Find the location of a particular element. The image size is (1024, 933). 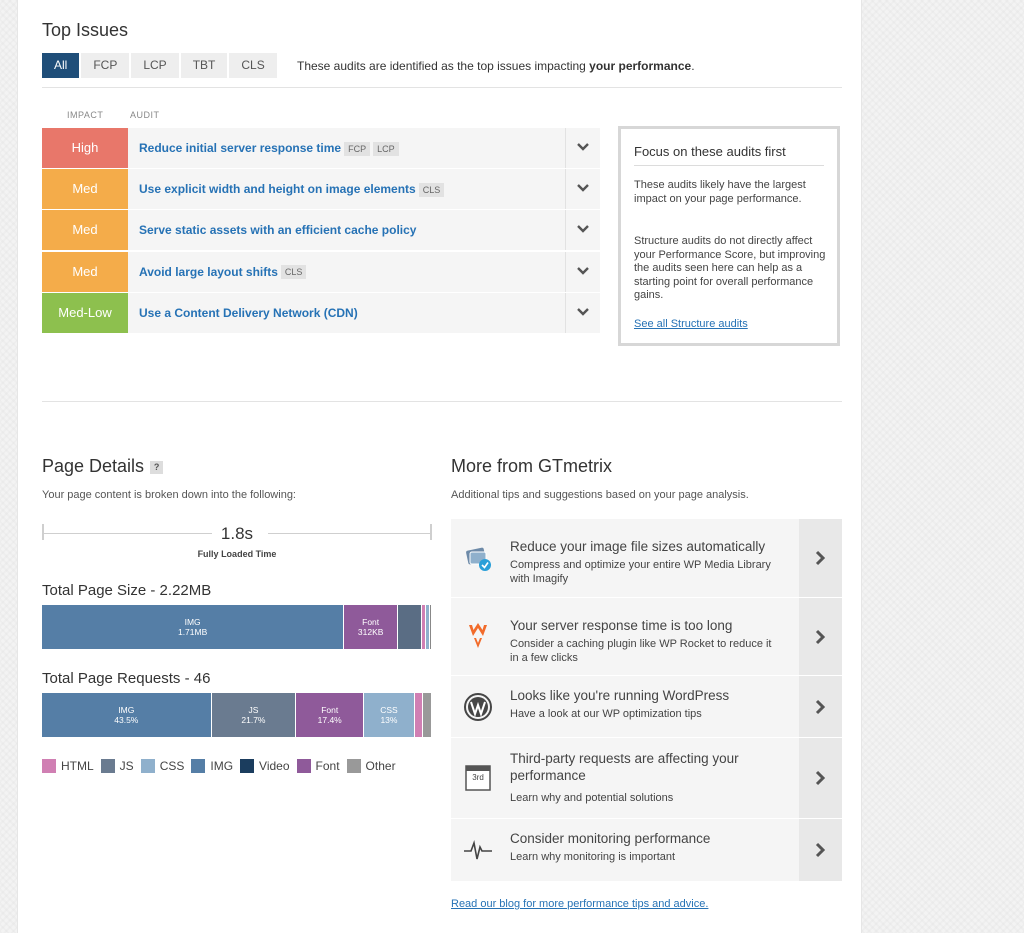

audit-title: Use a Content Delivery Network (CDN) is located at coordinates (248, 313).